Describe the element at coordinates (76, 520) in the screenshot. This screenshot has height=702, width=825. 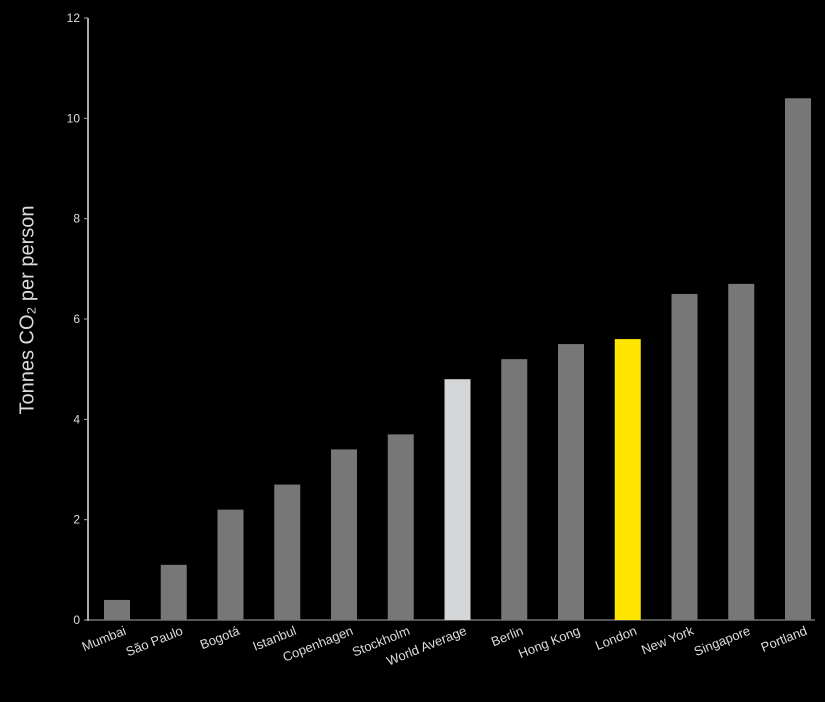
I see `y-tick-label: 2` at that location.